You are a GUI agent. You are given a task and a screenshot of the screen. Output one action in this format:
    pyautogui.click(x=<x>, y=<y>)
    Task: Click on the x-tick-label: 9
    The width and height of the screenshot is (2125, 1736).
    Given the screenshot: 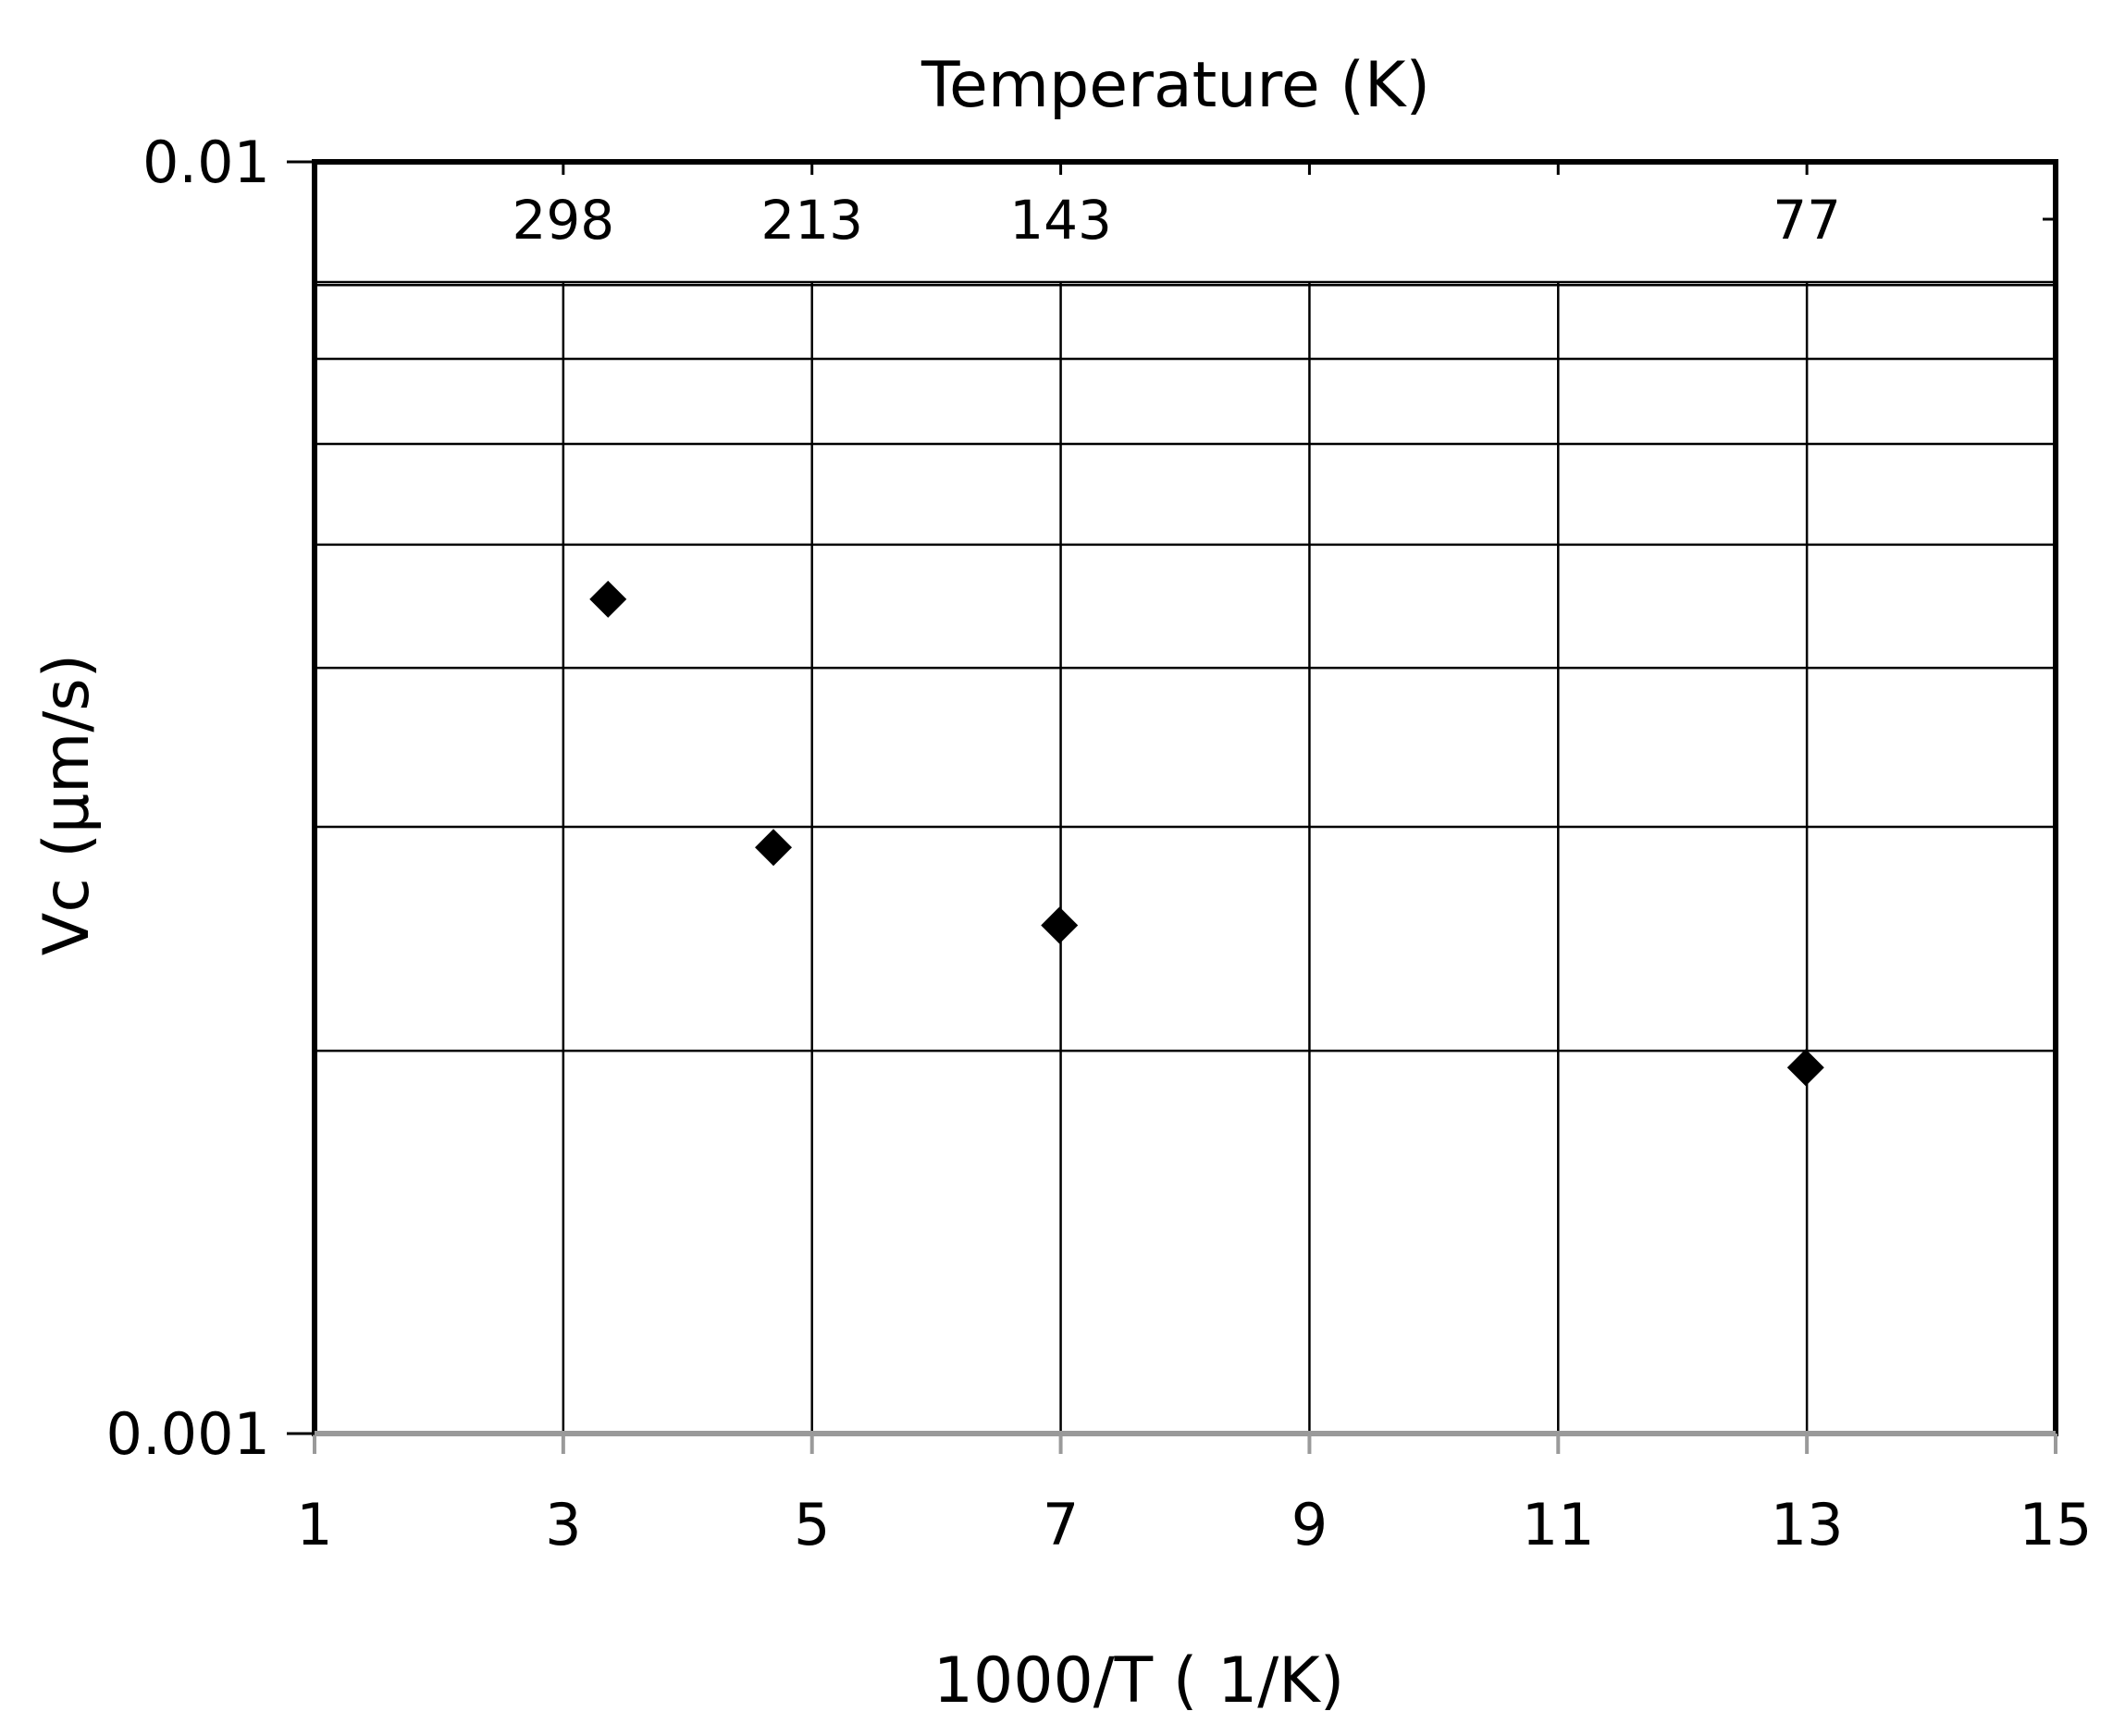 What is the action you would take?
    pyautogui.click(x=1309, y=1524)
    